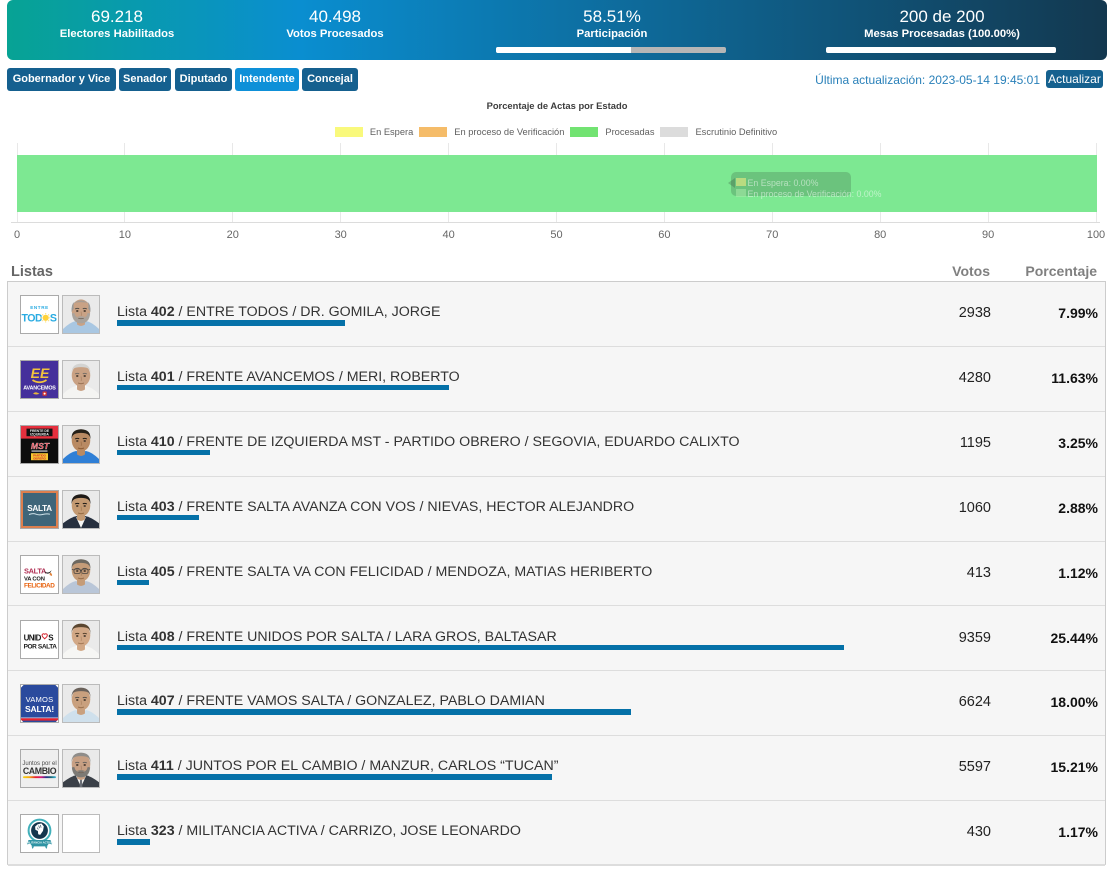 This screenshot has height=878, width=1120. I want to click on svg-text: S, so click(51, 637).